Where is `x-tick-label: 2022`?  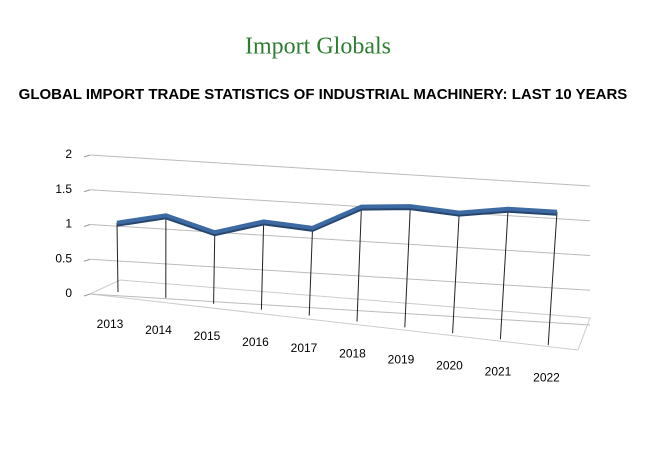
x-tick-label: 2022 is located at coordinates (546, 377).